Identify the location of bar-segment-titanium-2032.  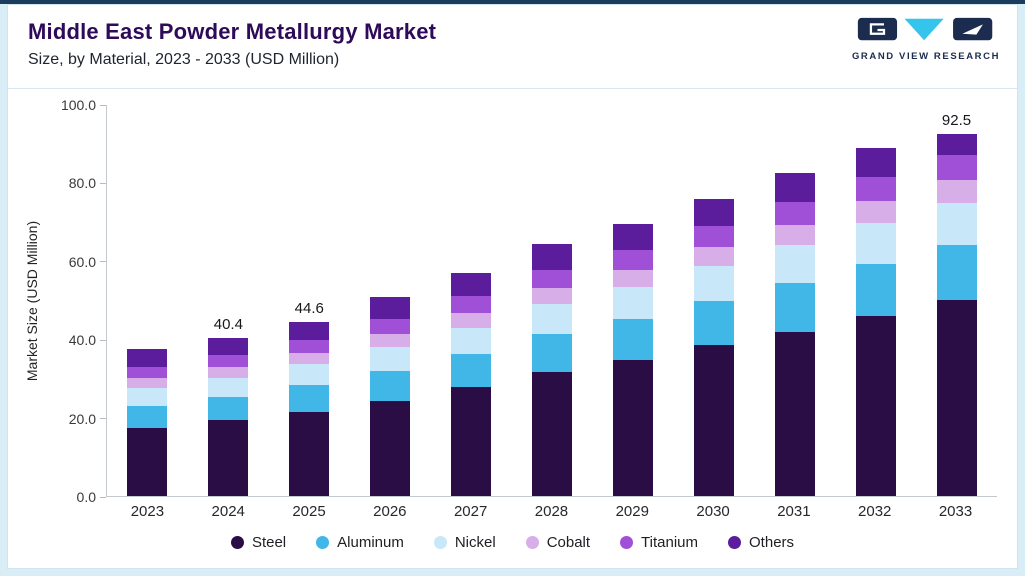
(875, 188).